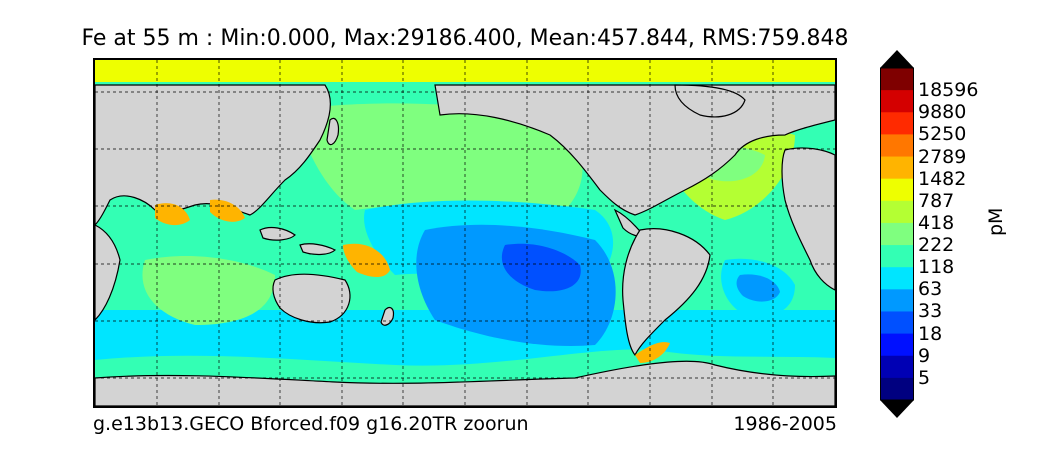 Image resolution: width=1042 pixels, height=464 pixels. I want to click on colorbar-tick-label: 787, so click(936, 200).